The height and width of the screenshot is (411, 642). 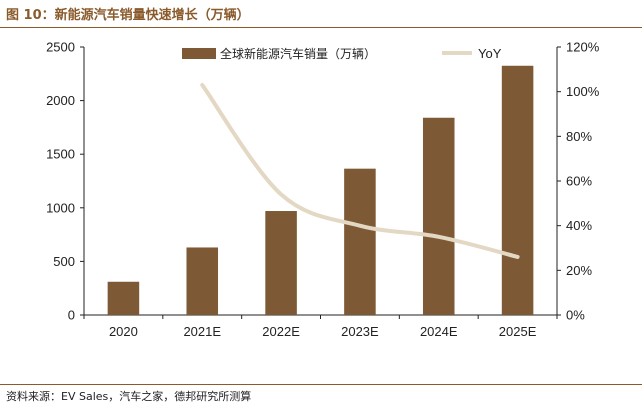 What do you see at coordinates (123, 298) in the screenshot?
I see `bar-2020` at bounding box center [123, 298].